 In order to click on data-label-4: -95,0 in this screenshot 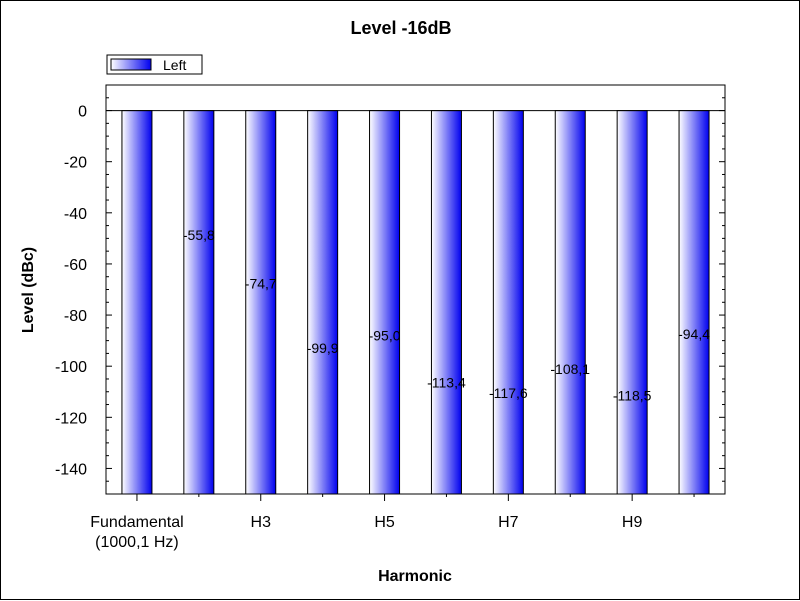, I will do `click(385, 335)`.